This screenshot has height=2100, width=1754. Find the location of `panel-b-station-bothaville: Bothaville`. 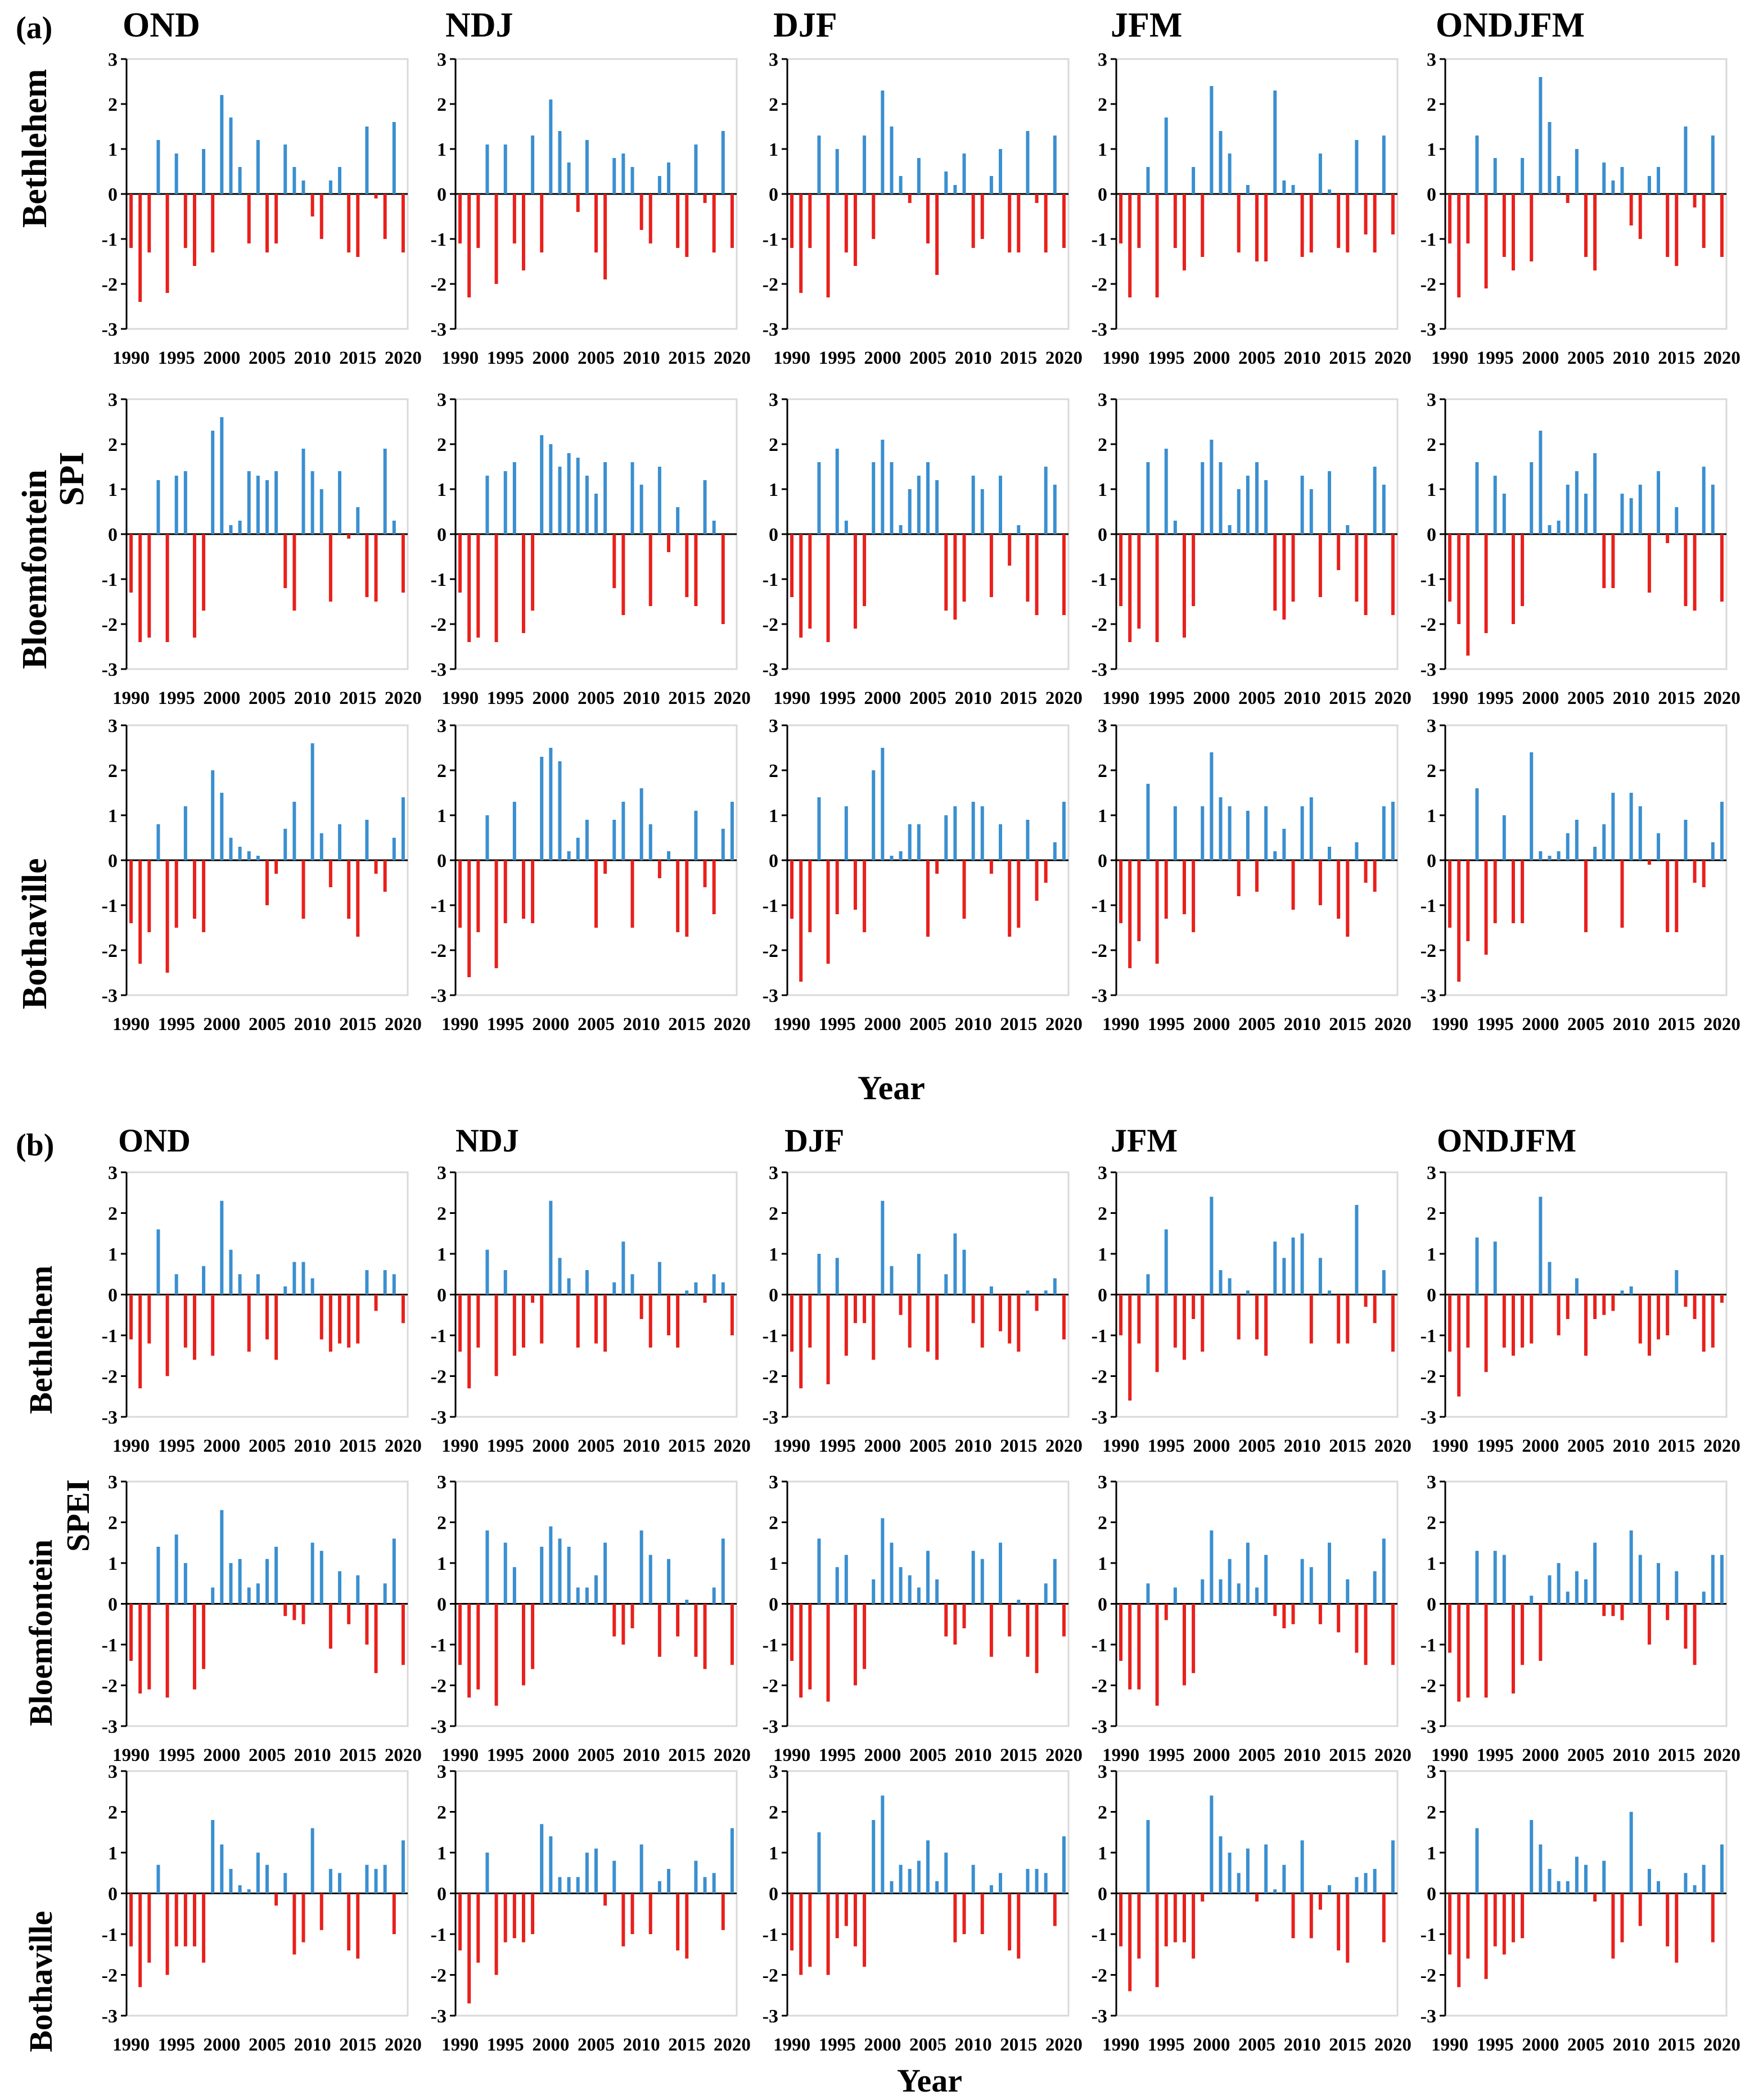

panel-b-station-bothaville: Bothaville is located at coordinates (41, 1981).